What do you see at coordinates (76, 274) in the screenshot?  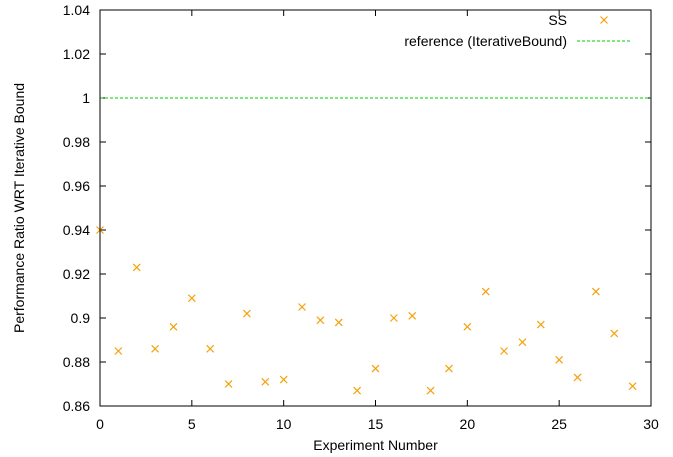 I see `y-tick-label: 0.92` at bounding box center [76, 274].